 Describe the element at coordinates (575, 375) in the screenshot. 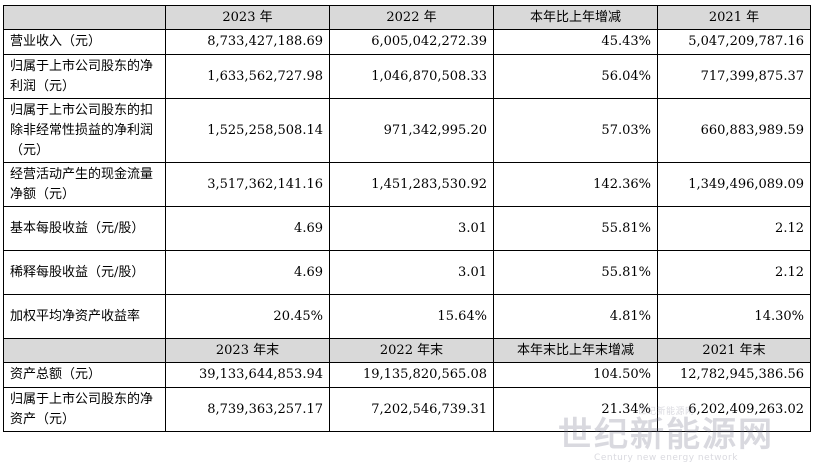

I see `cell-value: 104.50%` at that location.